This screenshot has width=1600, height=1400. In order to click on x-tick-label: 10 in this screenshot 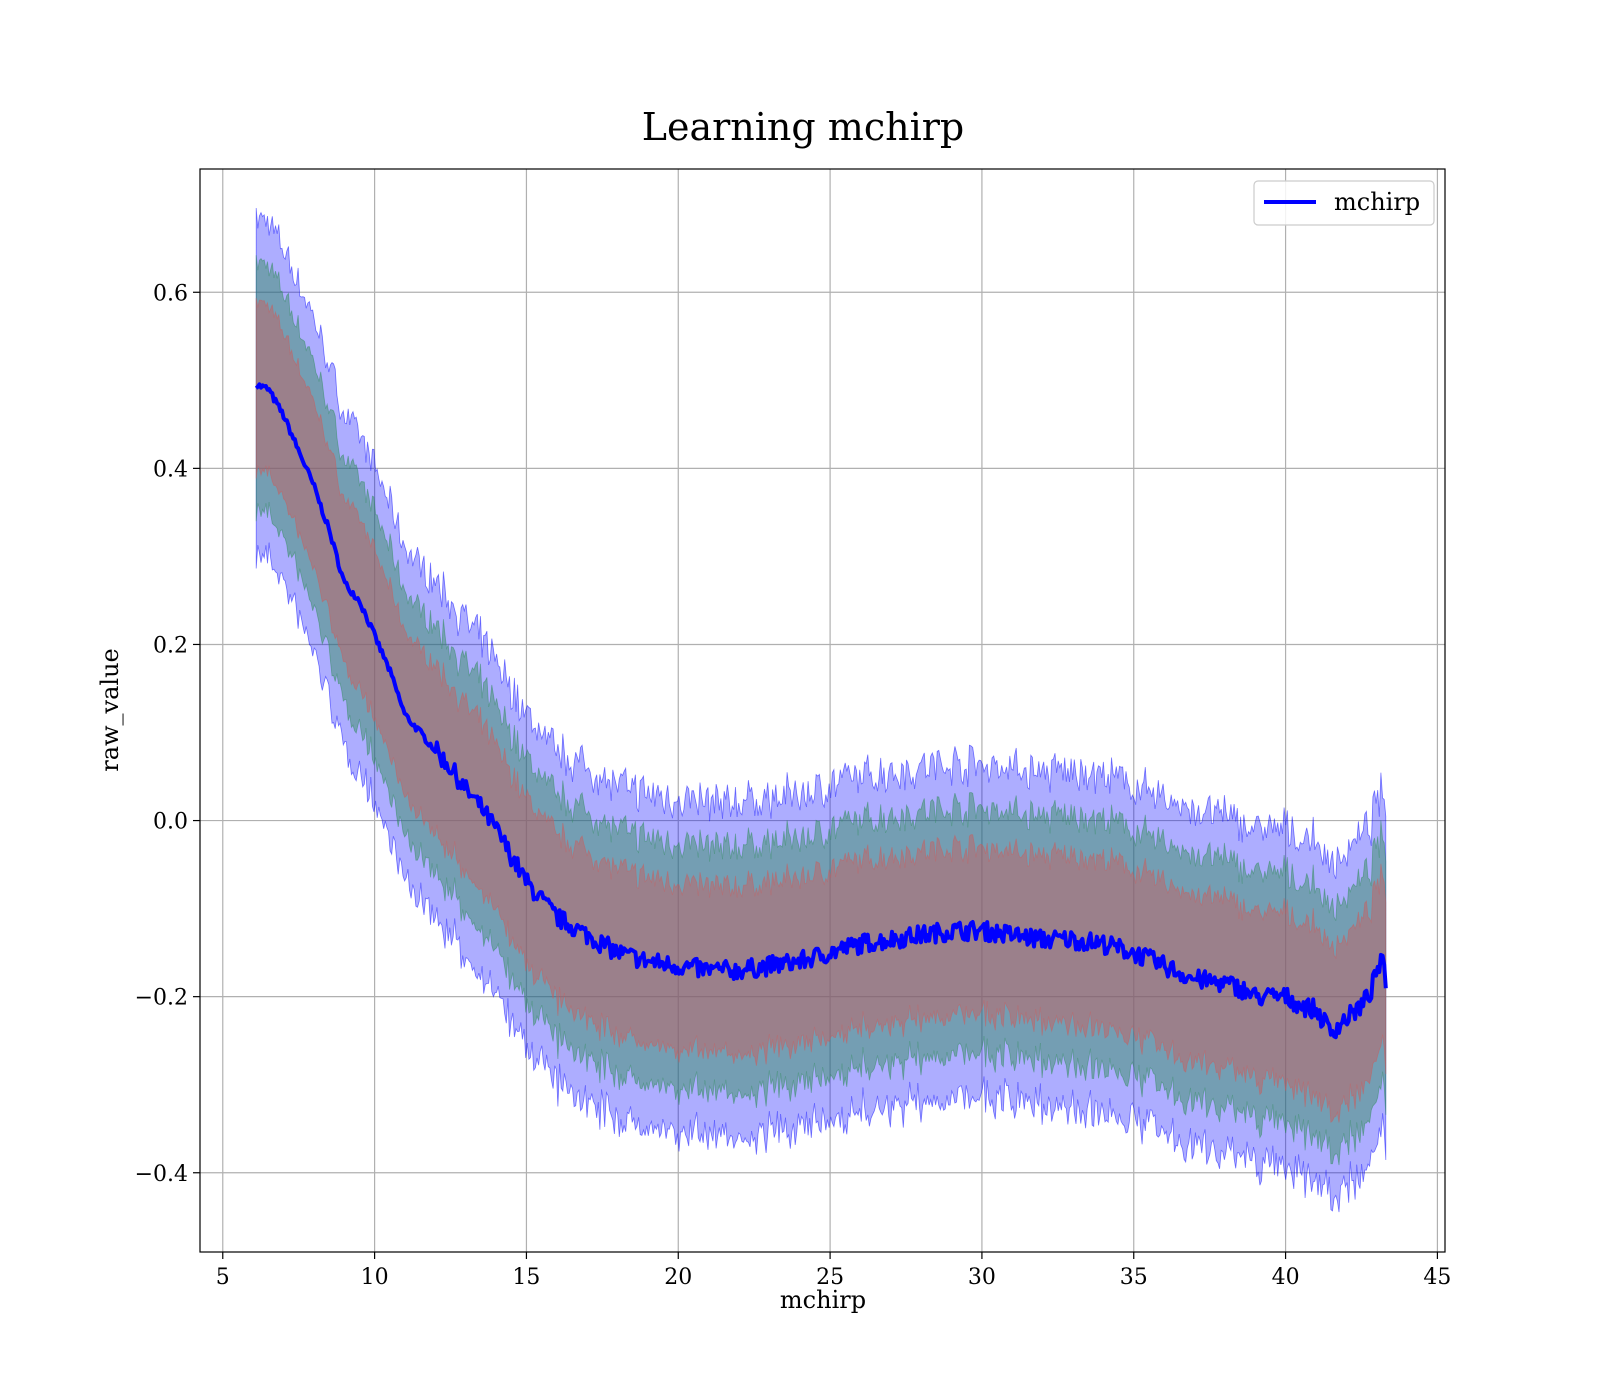, I will do `click(375, 1277)`.